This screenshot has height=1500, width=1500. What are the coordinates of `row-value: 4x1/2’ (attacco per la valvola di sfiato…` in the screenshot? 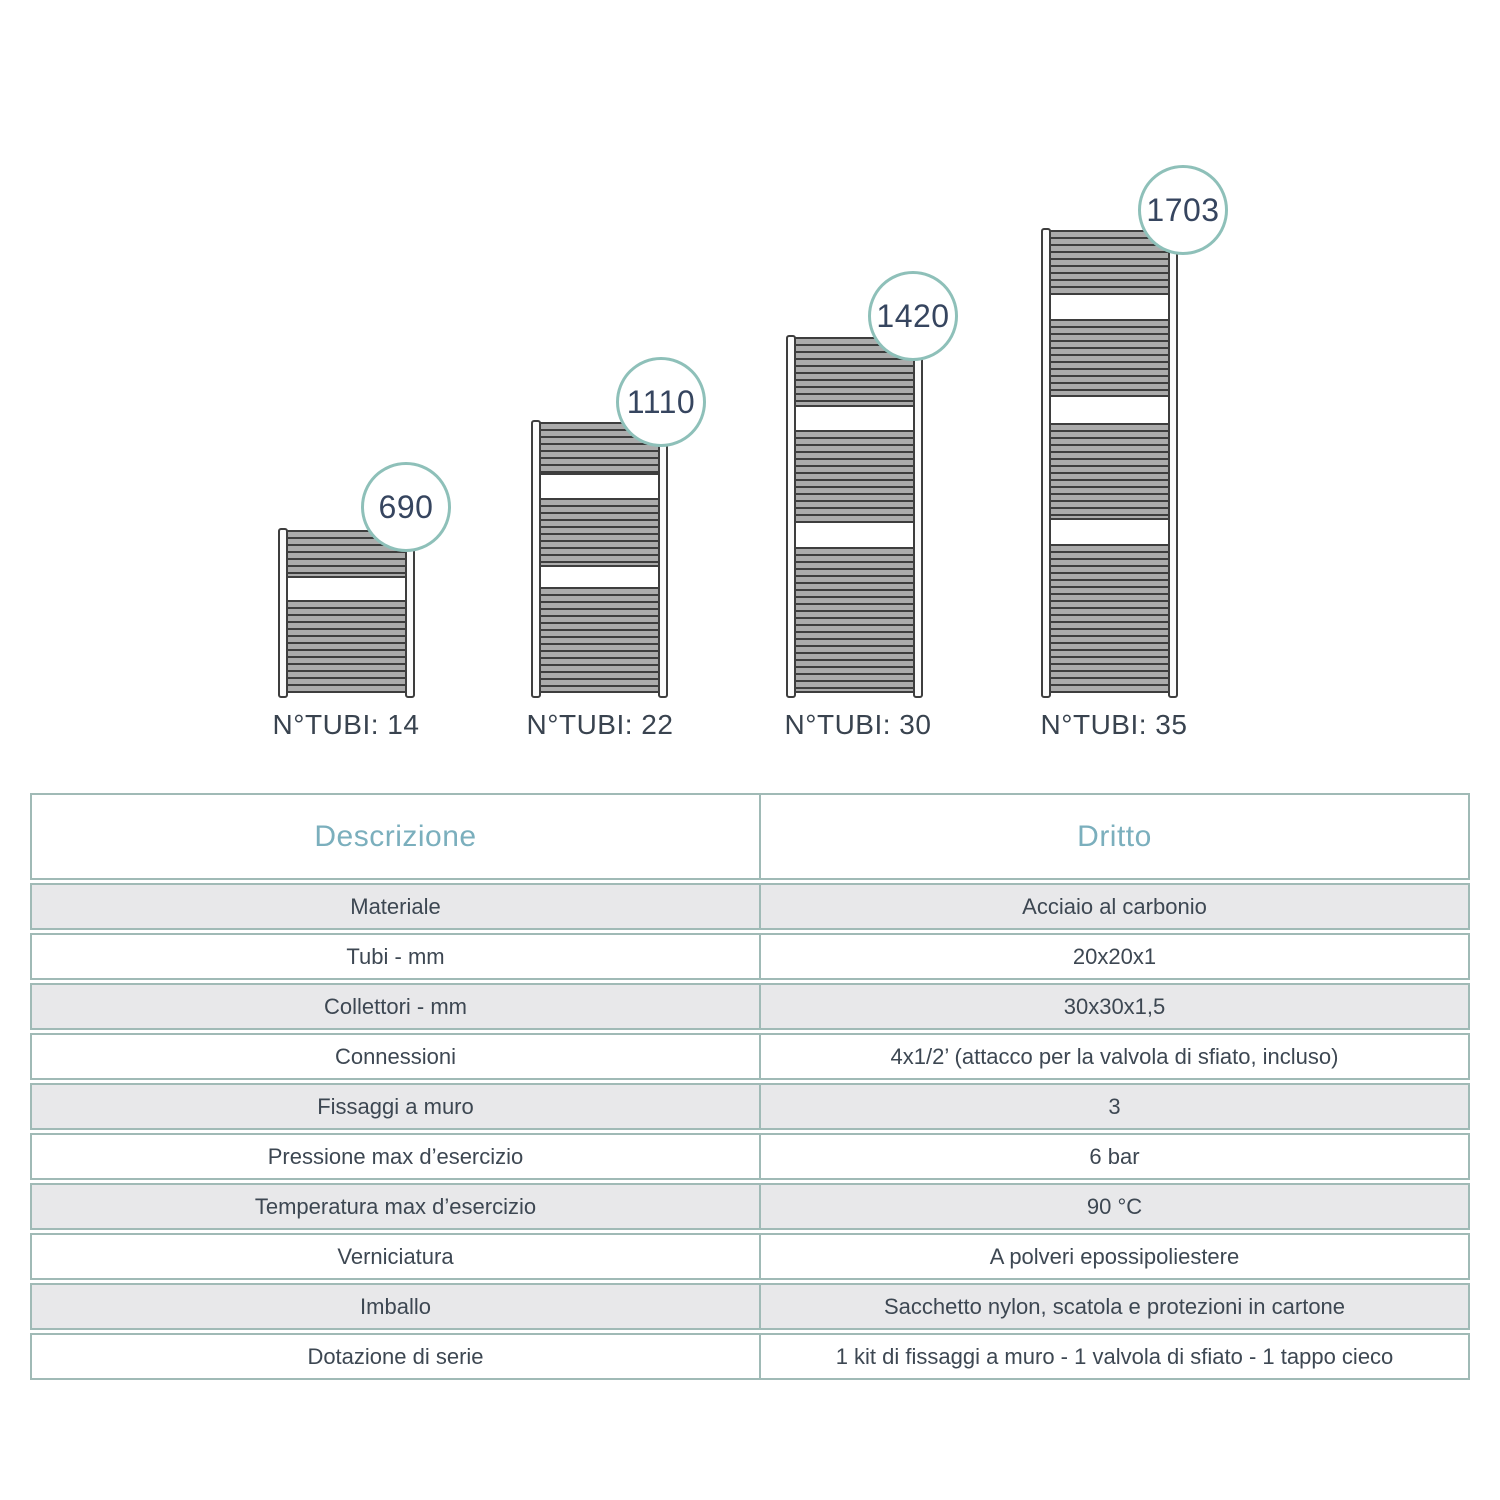 It's located at (1113, 1056).